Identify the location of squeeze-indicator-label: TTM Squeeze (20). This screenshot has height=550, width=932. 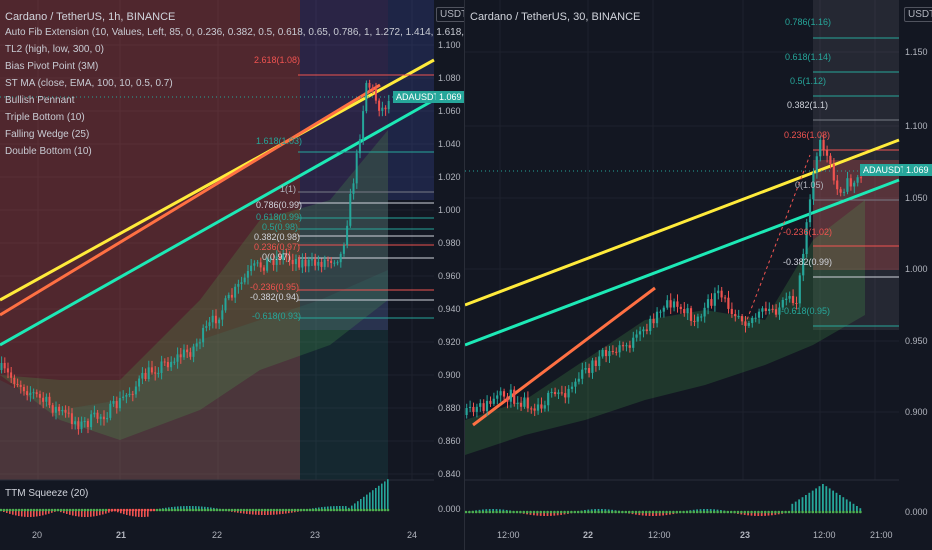
(47, 493).